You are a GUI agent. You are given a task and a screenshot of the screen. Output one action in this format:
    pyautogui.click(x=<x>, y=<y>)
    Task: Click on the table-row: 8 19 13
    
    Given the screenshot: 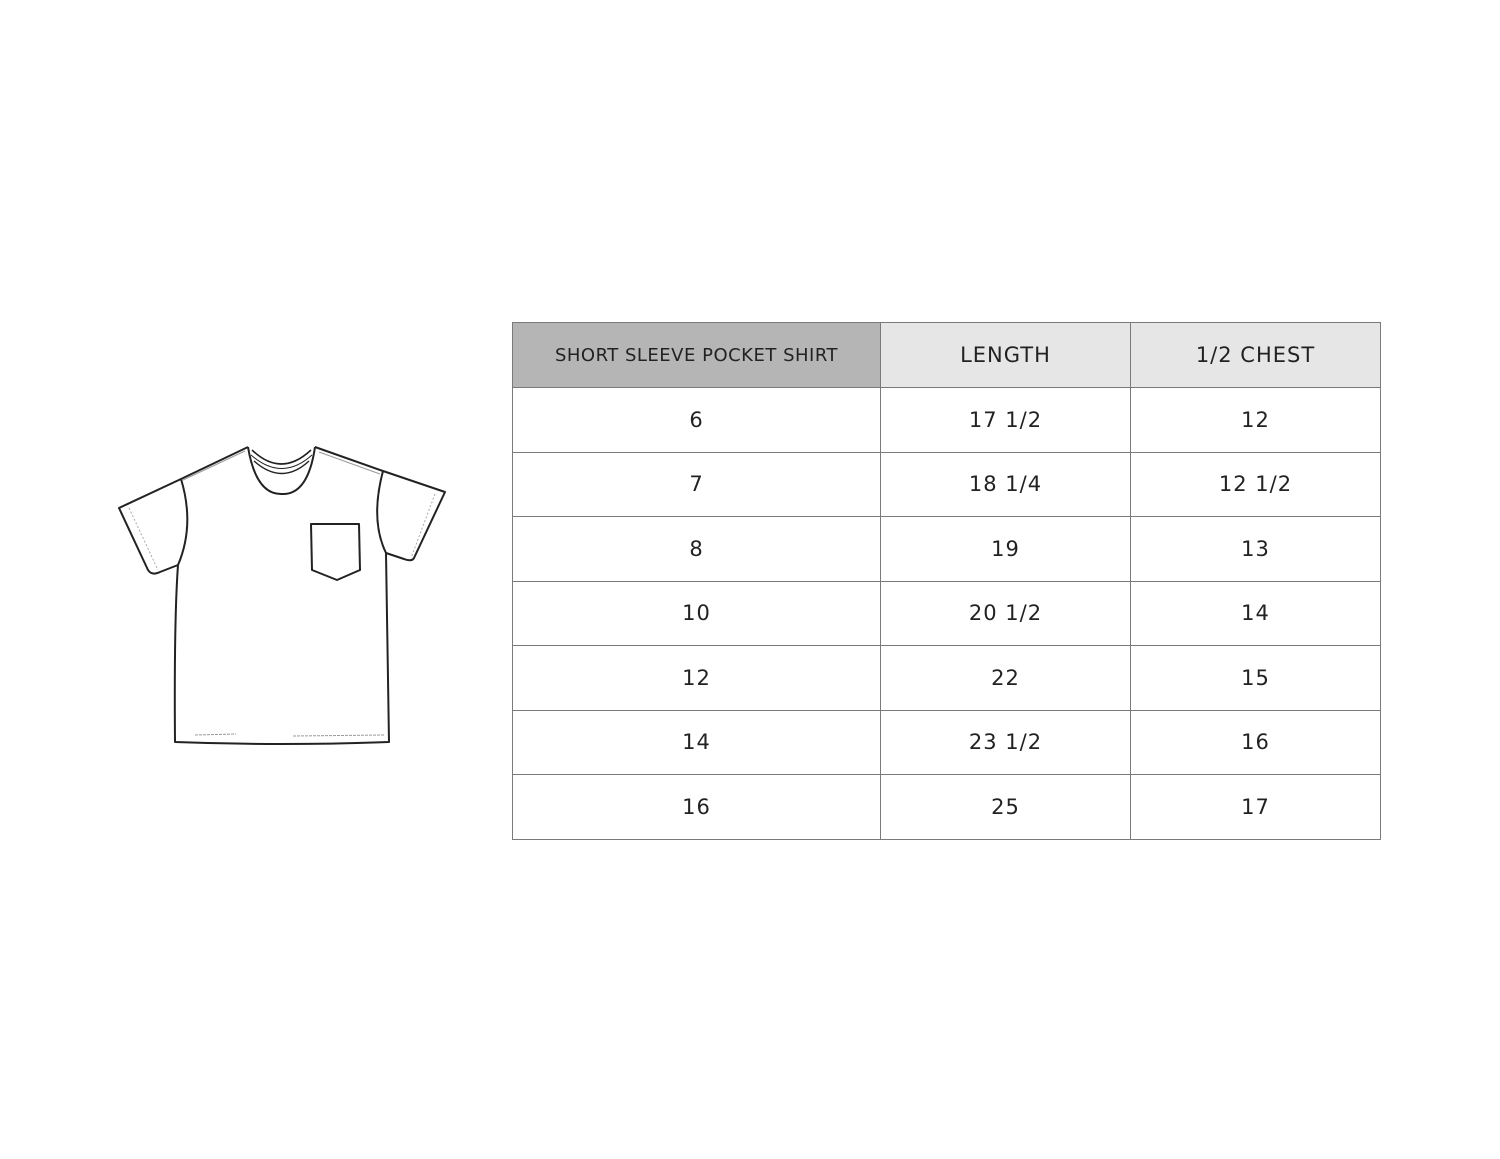 What is the action you would take?
    pyautogui.click(x=946, y=549)
    